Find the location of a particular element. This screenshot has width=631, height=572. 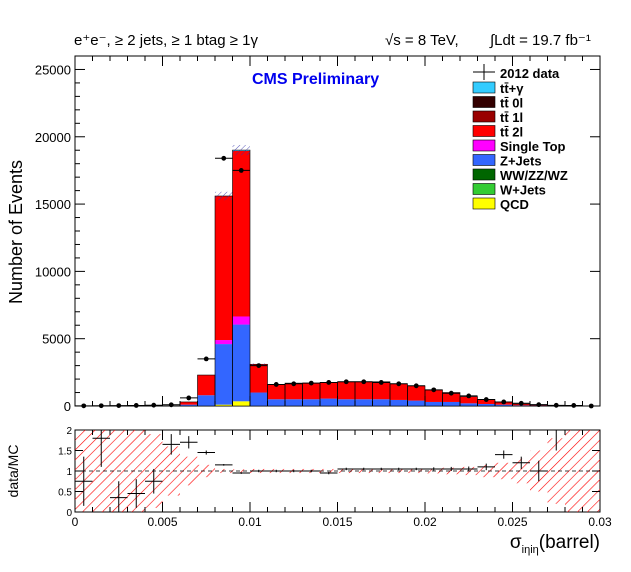

legend-label-data: 2012 data is located at coordinates (530, 73).